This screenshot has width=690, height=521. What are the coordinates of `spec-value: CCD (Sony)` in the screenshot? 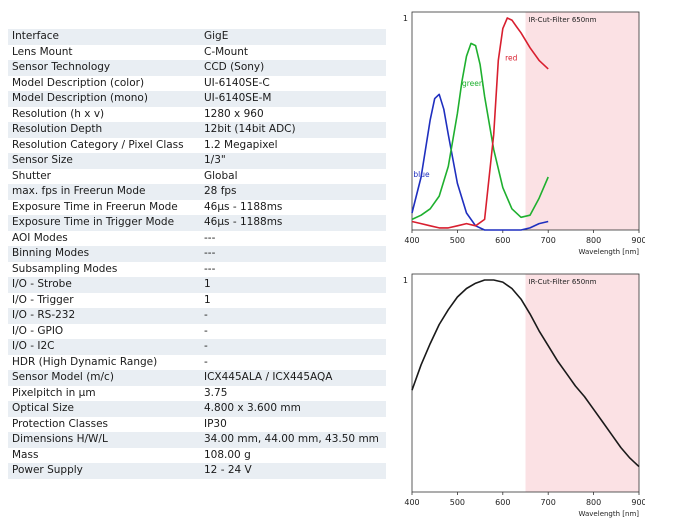 It's located at (293, 68).